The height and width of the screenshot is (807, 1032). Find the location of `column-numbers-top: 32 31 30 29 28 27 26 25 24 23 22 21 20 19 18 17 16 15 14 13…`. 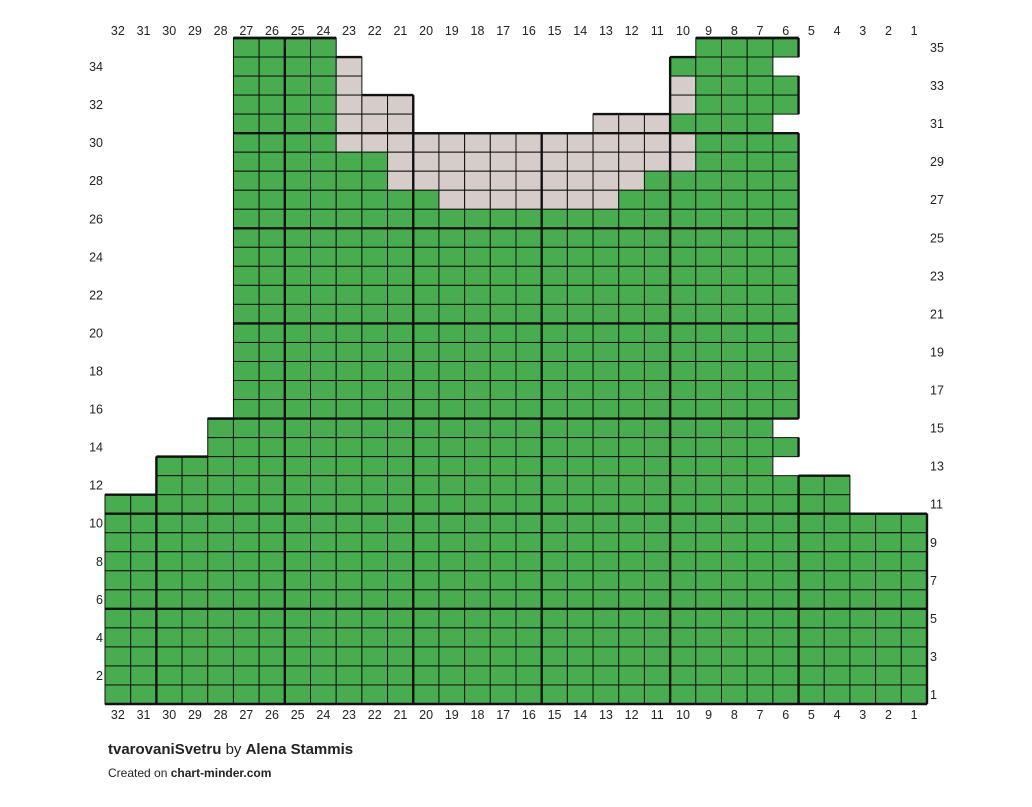

column-numbers-top: 32 31 30 29 28 27 26 25 24 23 22 21 20 19 18 17 16 15 14 13… is located at coordinates (514, 31).